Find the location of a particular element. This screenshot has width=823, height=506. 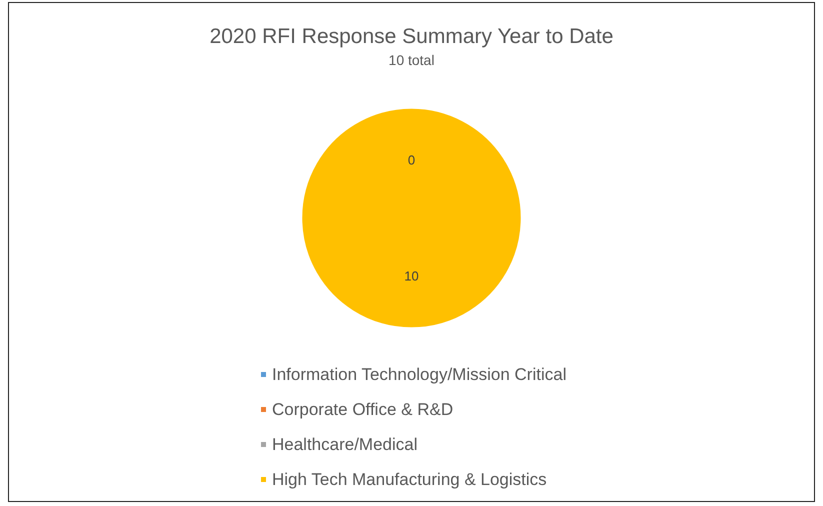

data-label: 10 is located at coordinates (411, 276).